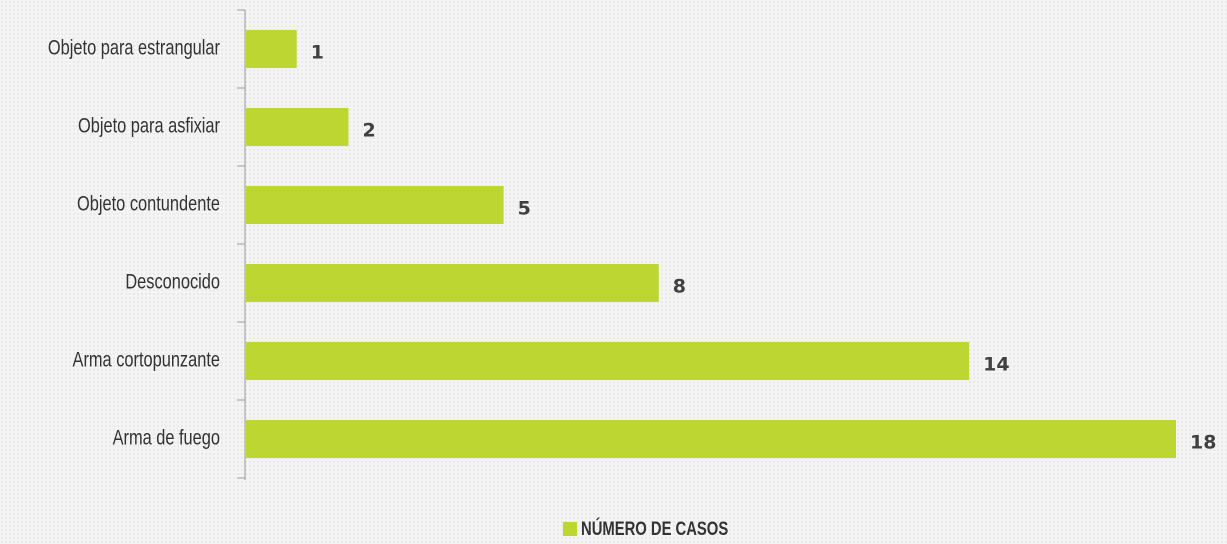 The height and width of the screenshot is (544, 1227). Describe the element at coordinates (679, 287) in the screenshot. I see `value-label: 8` at that location.